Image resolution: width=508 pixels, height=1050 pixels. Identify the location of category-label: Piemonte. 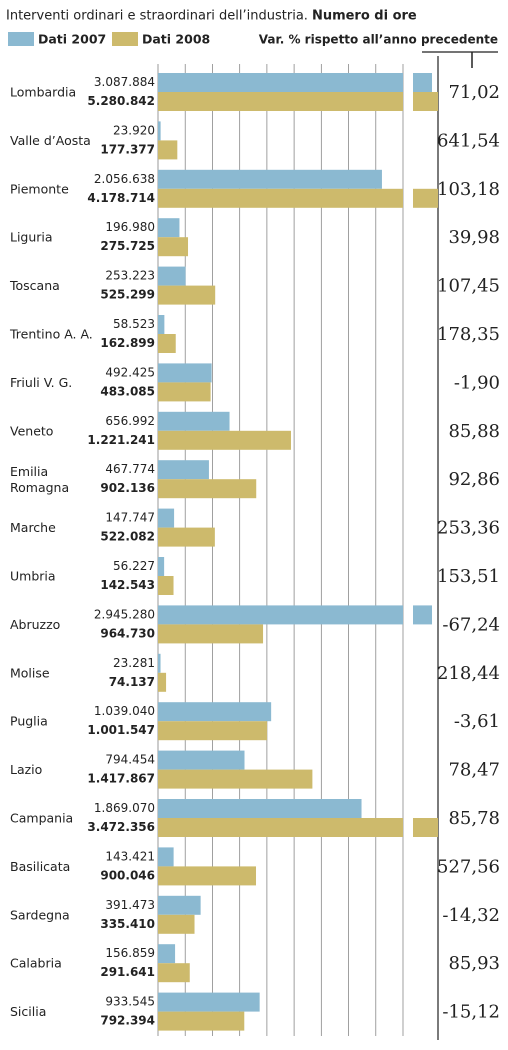
(39, 188).